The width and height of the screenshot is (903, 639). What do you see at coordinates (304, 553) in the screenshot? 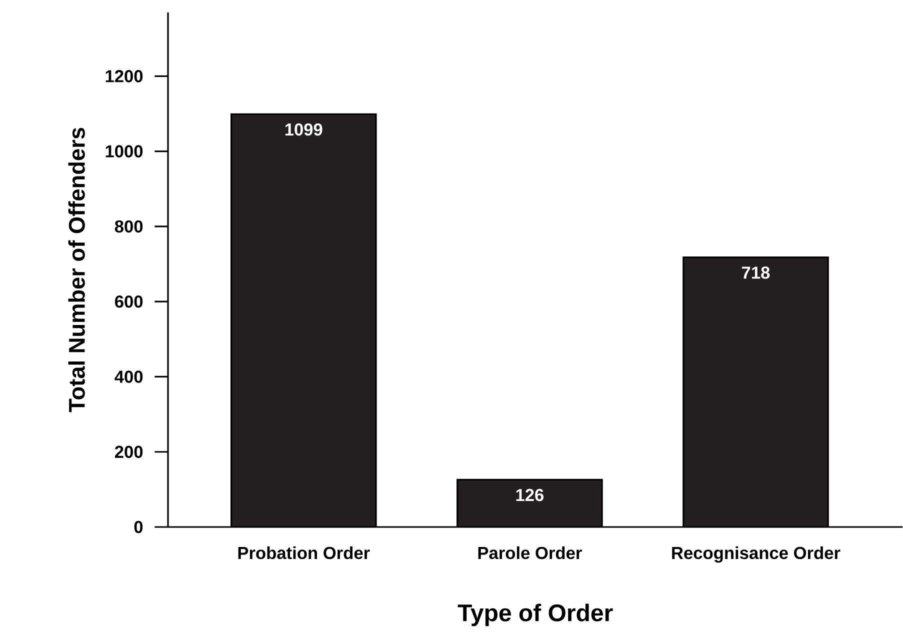
I see `x-tick-label: Probation Order` at bounding box center [304, 553].